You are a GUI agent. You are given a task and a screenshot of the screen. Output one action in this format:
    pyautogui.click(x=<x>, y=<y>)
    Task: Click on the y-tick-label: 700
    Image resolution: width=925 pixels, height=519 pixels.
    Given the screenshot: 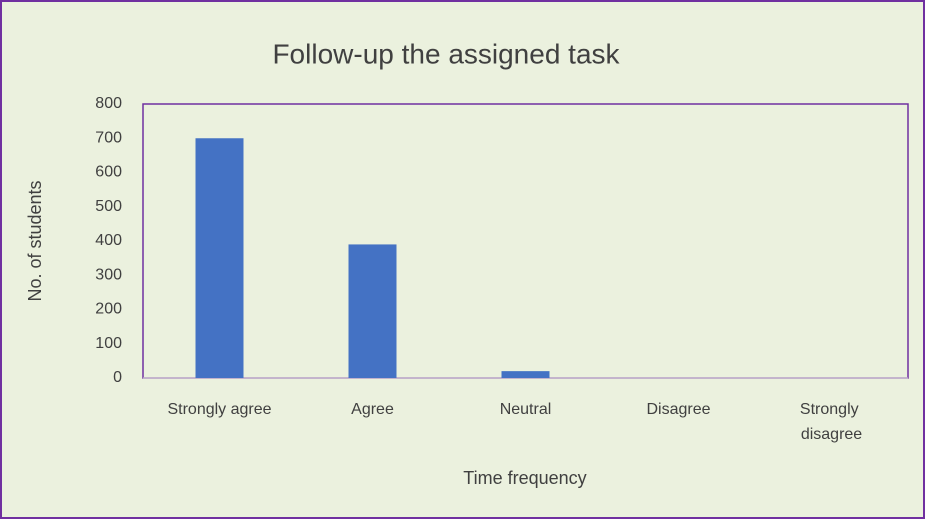 What is the action you would take?
    pyautogui.click(x=108, y=137)
    